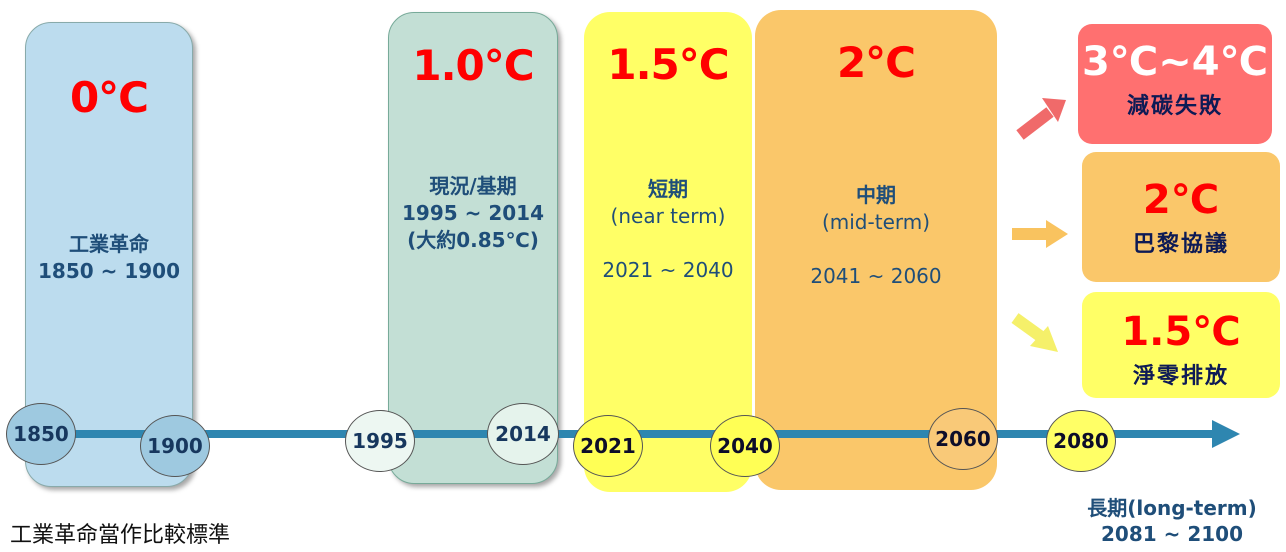 This screenshot has width=1286, height=552. Describe the element at coordinates (876, 236) in the screenshot. I see `mid-term-label: 中期 (mid-term) 2041 ~ 2060` at that location.